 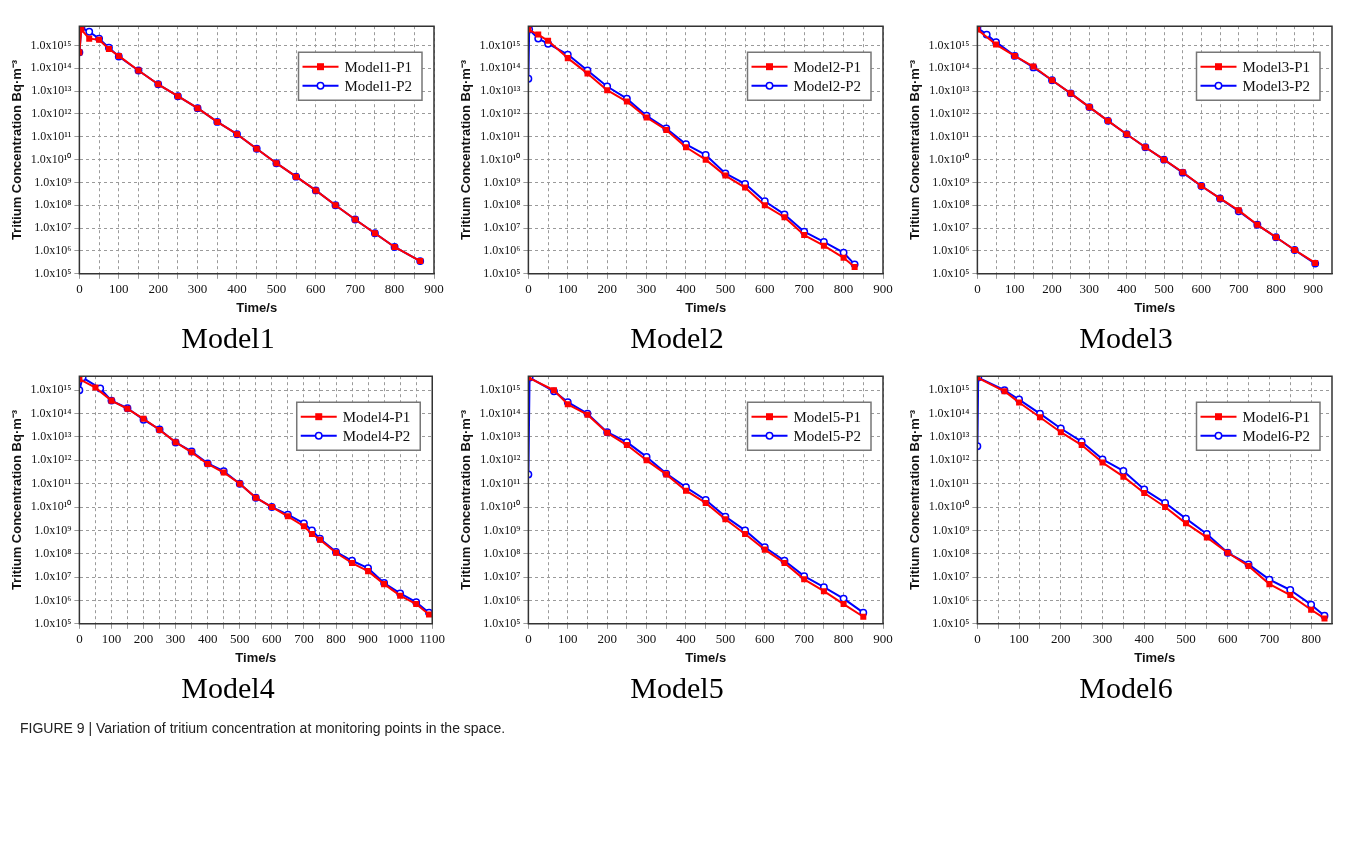 What do you see at coordinates (677, 338) in the screenshot?
I see `text: Model2` at bounding box center [677, 338].